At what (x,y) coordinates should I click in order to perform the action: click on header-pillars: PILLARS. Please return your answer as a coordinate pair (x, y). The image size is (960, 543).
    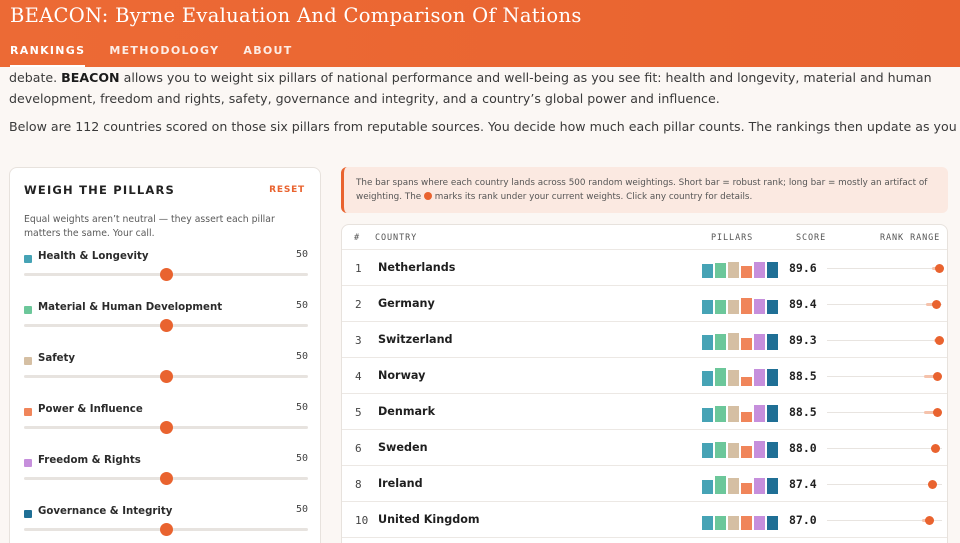
    Looking at the image, I should click on (732, 238).